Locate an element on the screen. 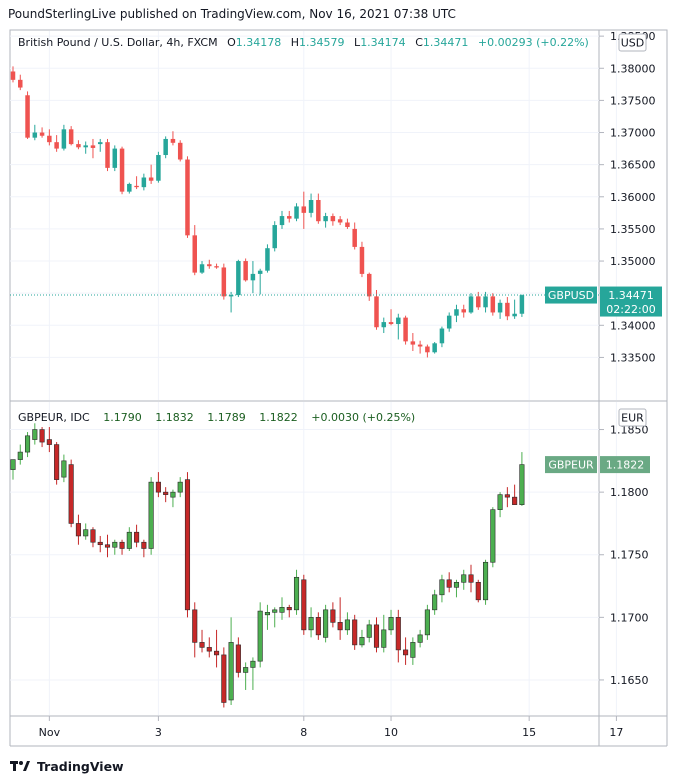 This screenshot has width=677, height=782. usd-currency-label: USD is located at coordinates (633, 43).